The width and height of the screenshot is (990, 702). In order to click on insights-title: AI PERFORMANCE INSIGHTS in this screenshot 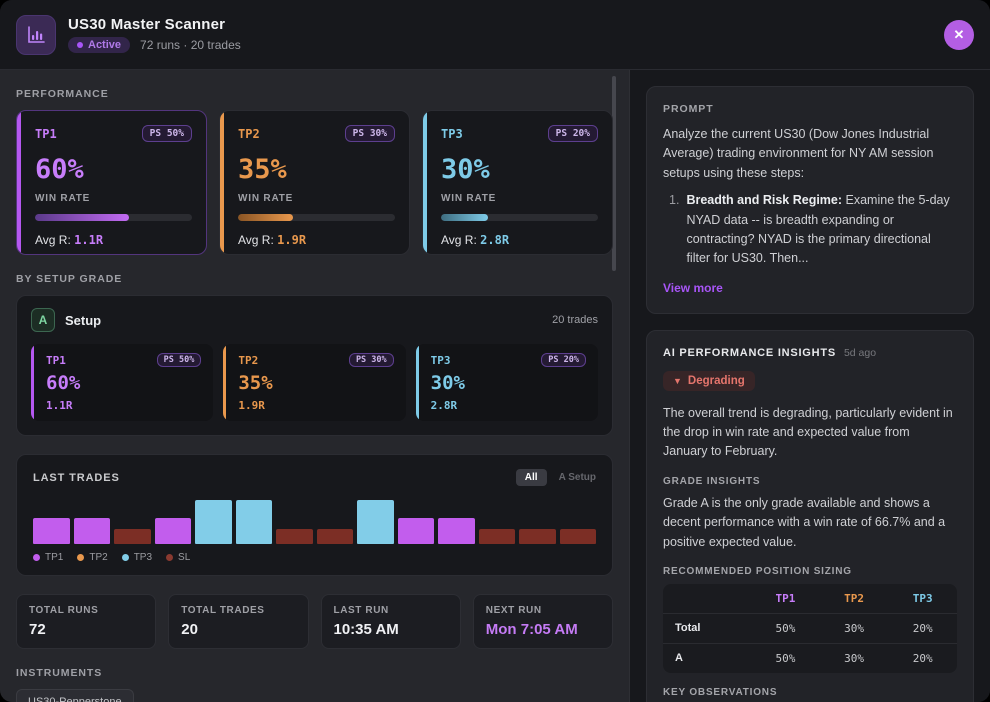, I will do `click(749, 352)`.